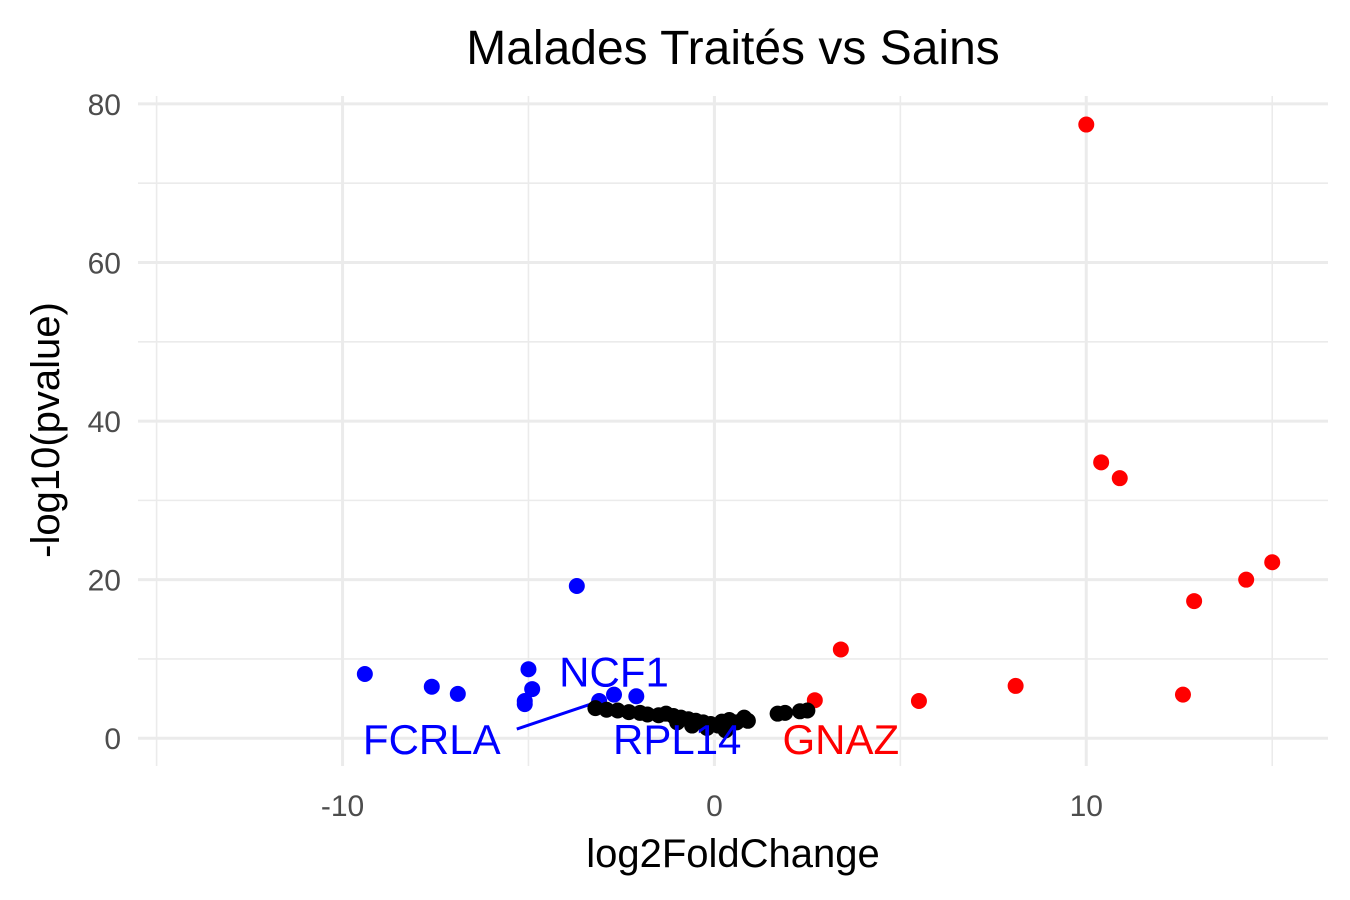 The height and width of the screenshot is (900, 1350). What do you see at coordinates (733, 48) in the screenshot?
I see `chart-title: Malades Traités vs Sains` at bounding box center [733, 48].